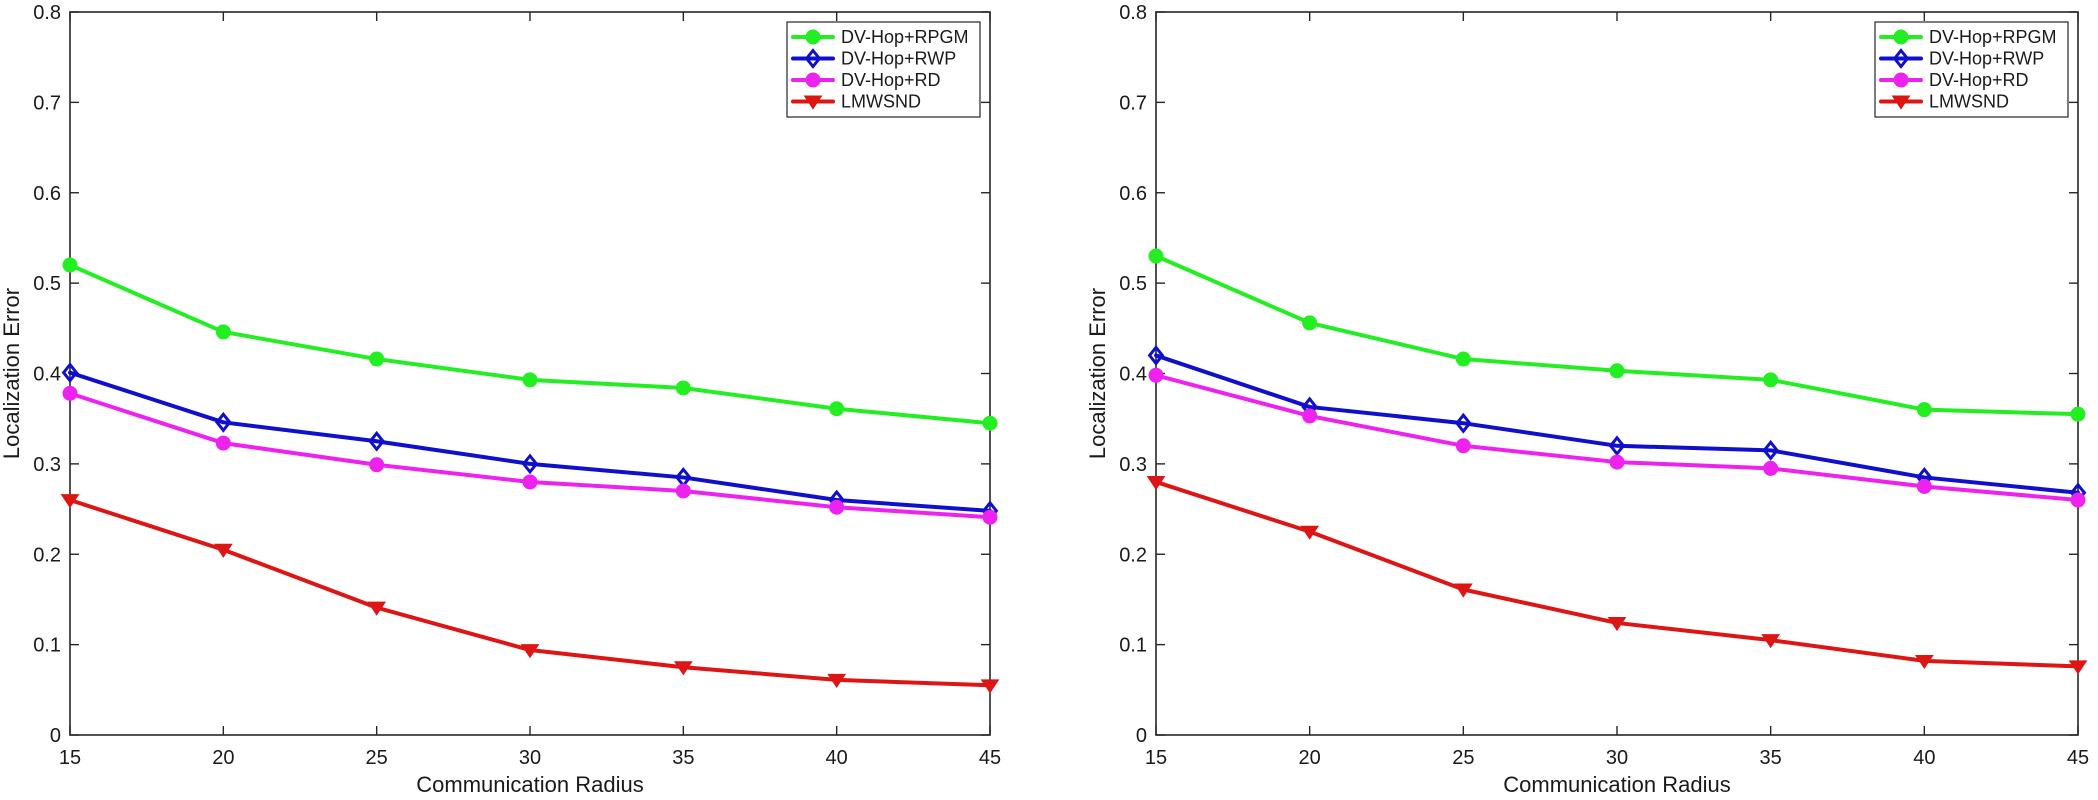 The height and width of the screenshot is (800, 2098). I want to click on left-legend-label: DV-Hop+RD, so click(891, 80).